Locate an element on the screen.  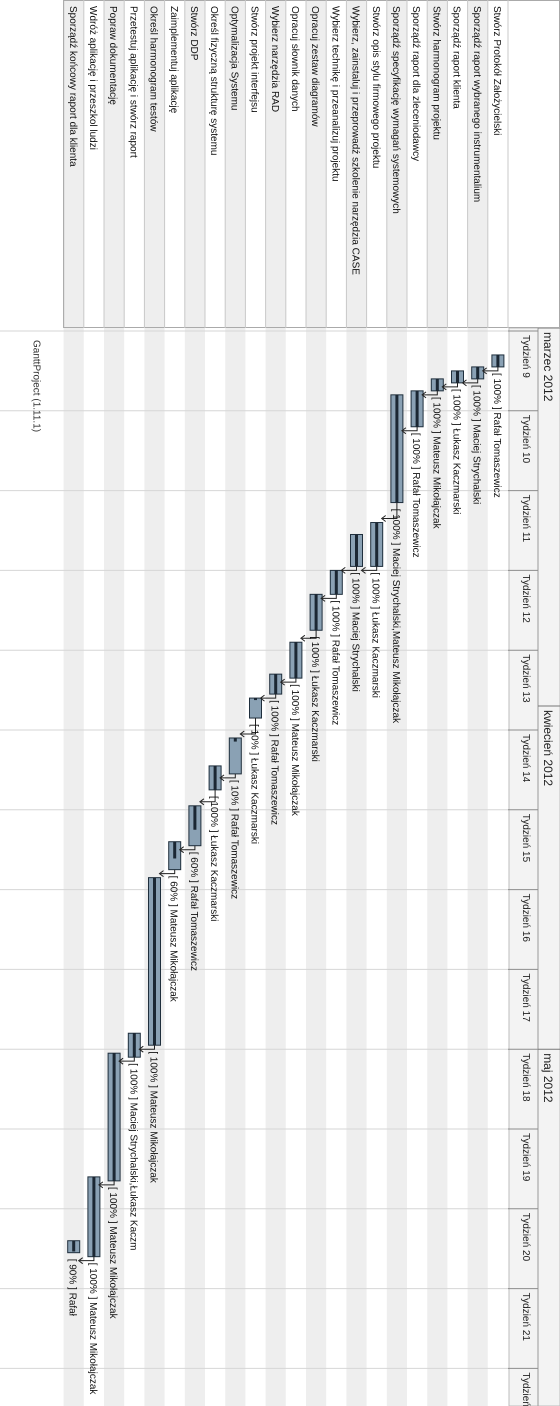
task-label: [ 100% ] Maciej Strychalski,Łukasz Kaczm is located at coordinates (132, 1156).